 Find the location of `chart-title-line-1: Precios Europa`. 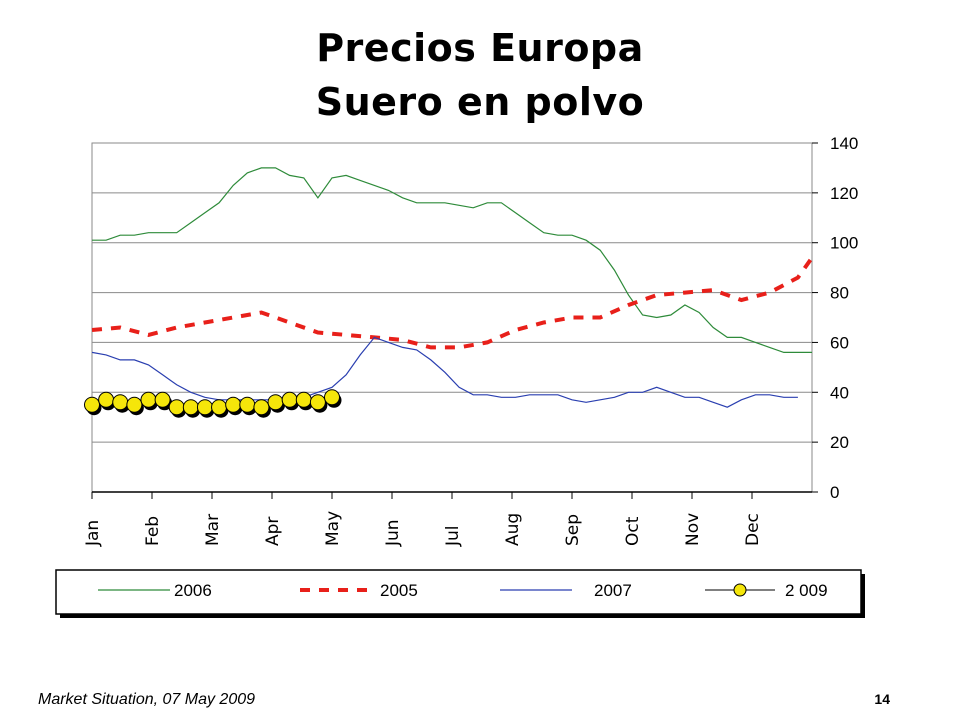

chart-title-line-1: Precios Europa is located at coordinates (480, 48).